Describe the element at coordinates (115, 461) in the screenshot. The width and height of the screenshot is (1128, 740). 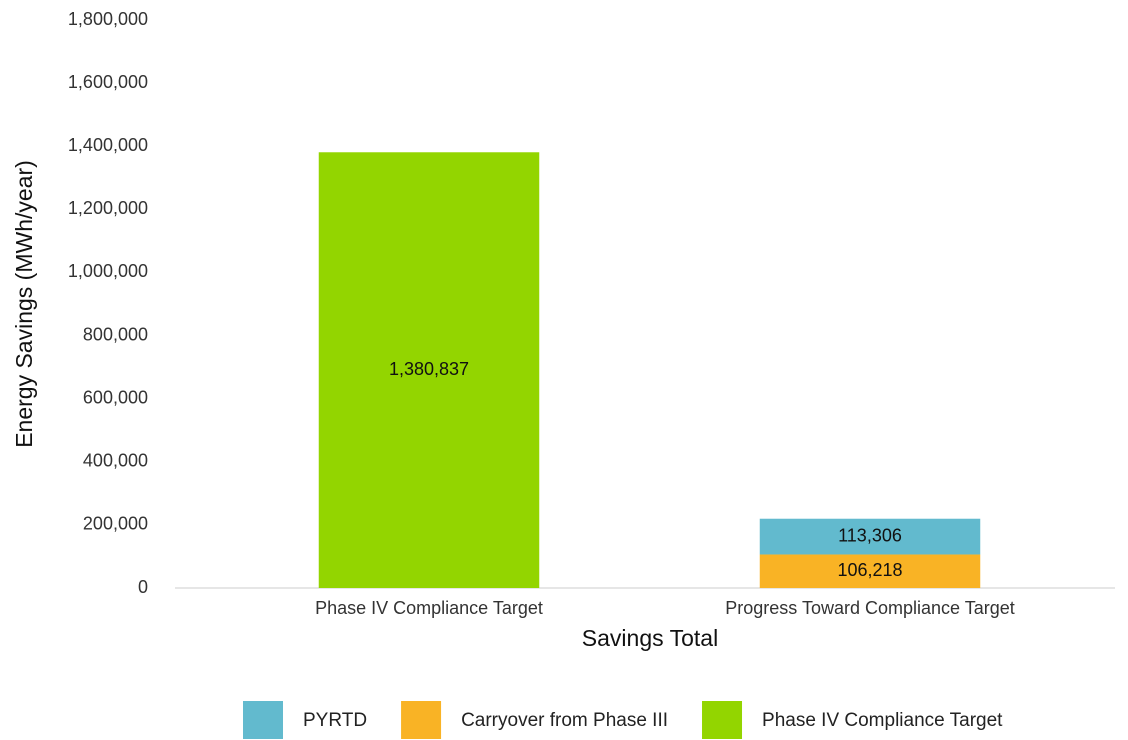
I see `y-tick-label: 400,000` at that location.